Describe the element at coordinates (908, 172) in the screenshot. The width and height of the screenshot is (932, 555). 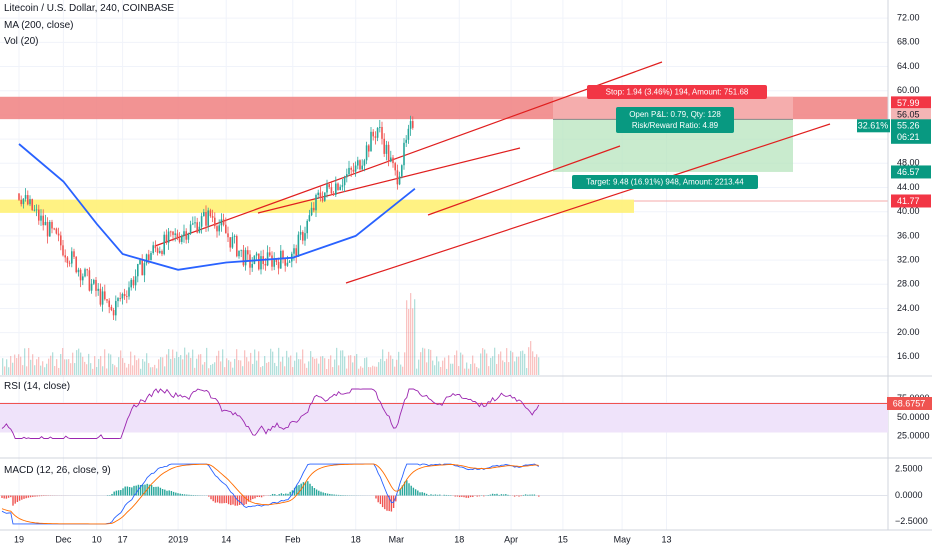
I see `target-price-badge: 46.57` at that location.